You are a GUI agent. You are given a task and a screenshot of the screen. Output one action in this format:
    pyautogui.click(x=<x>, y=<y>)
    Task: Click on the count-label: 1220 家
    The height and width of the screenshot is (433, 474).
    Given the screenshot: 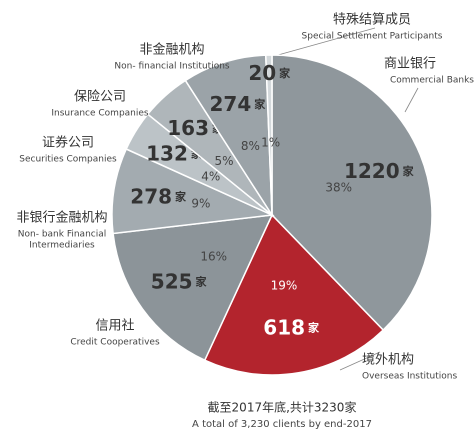 What is the action you would take?
    pyautogui.click(x=379, y=170)
    